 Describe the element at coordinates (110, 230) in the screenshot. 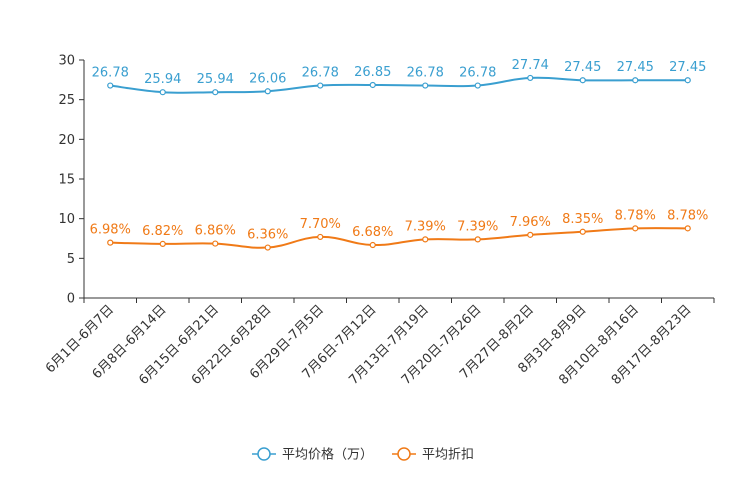

I see `data-label: 6.98%` at that location.